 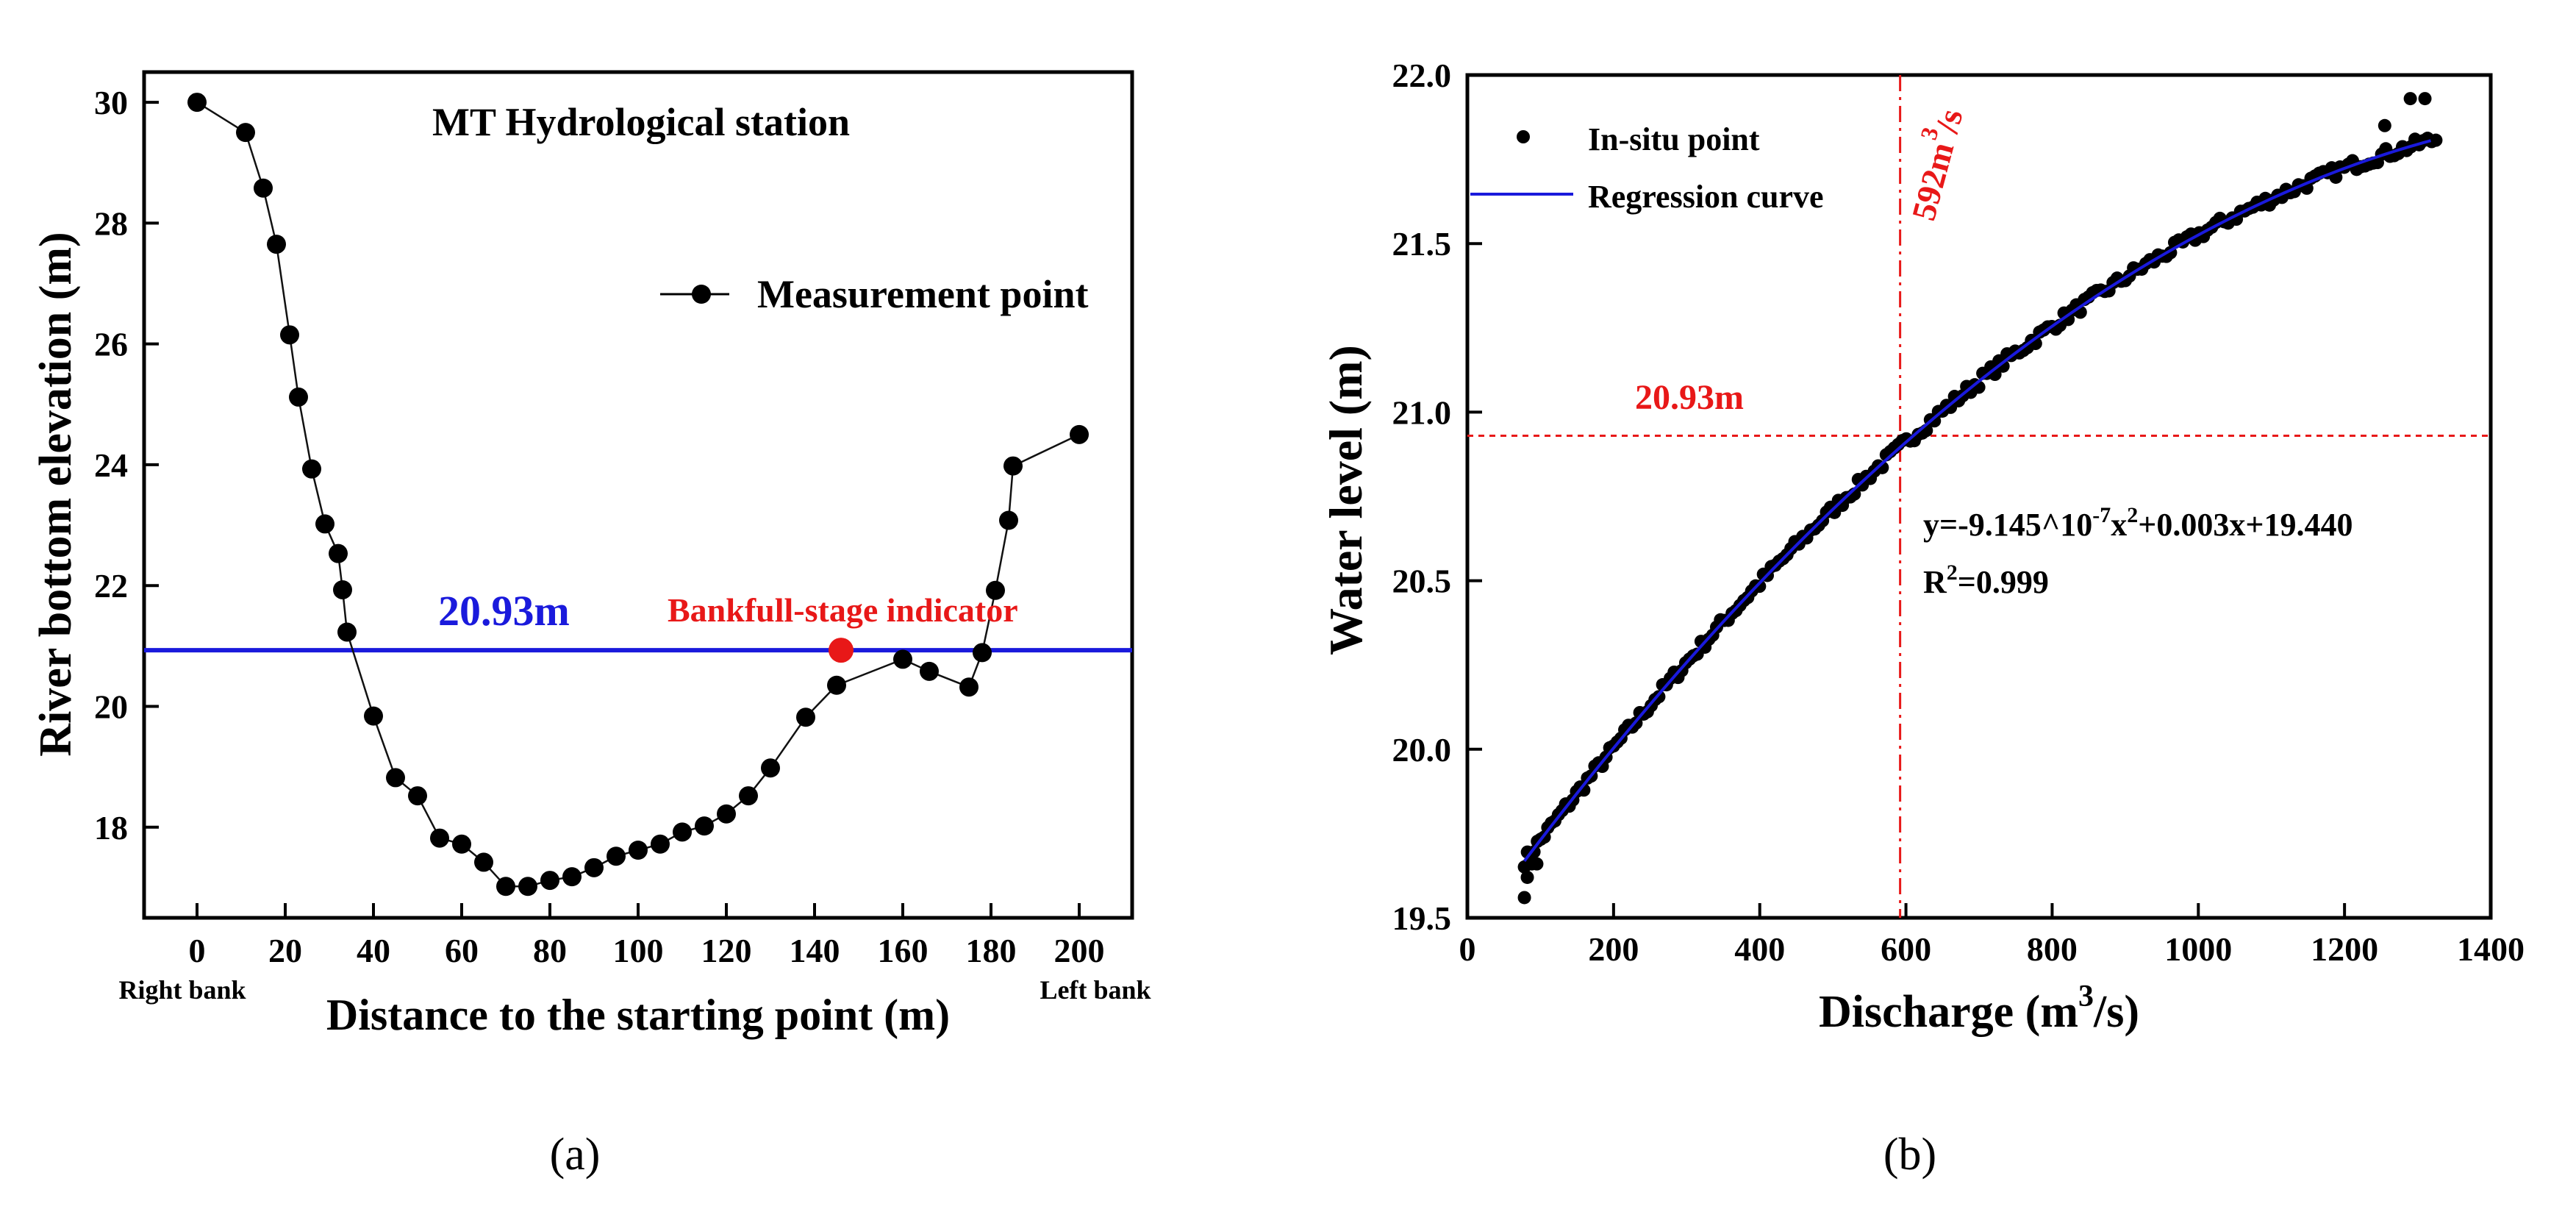 I want to click on x-tick-label-b: 1000, so click(x=2198, y=949).